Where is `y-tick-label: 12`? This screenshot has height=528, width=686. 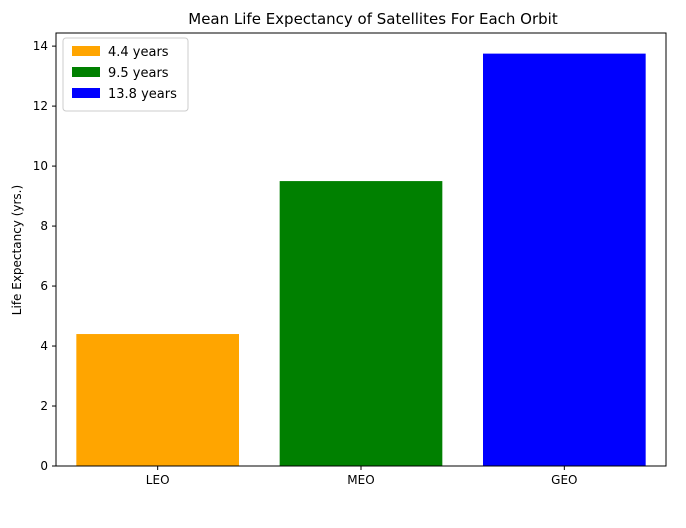 y-tick-label: 12 is located at coordinates (40, 106).